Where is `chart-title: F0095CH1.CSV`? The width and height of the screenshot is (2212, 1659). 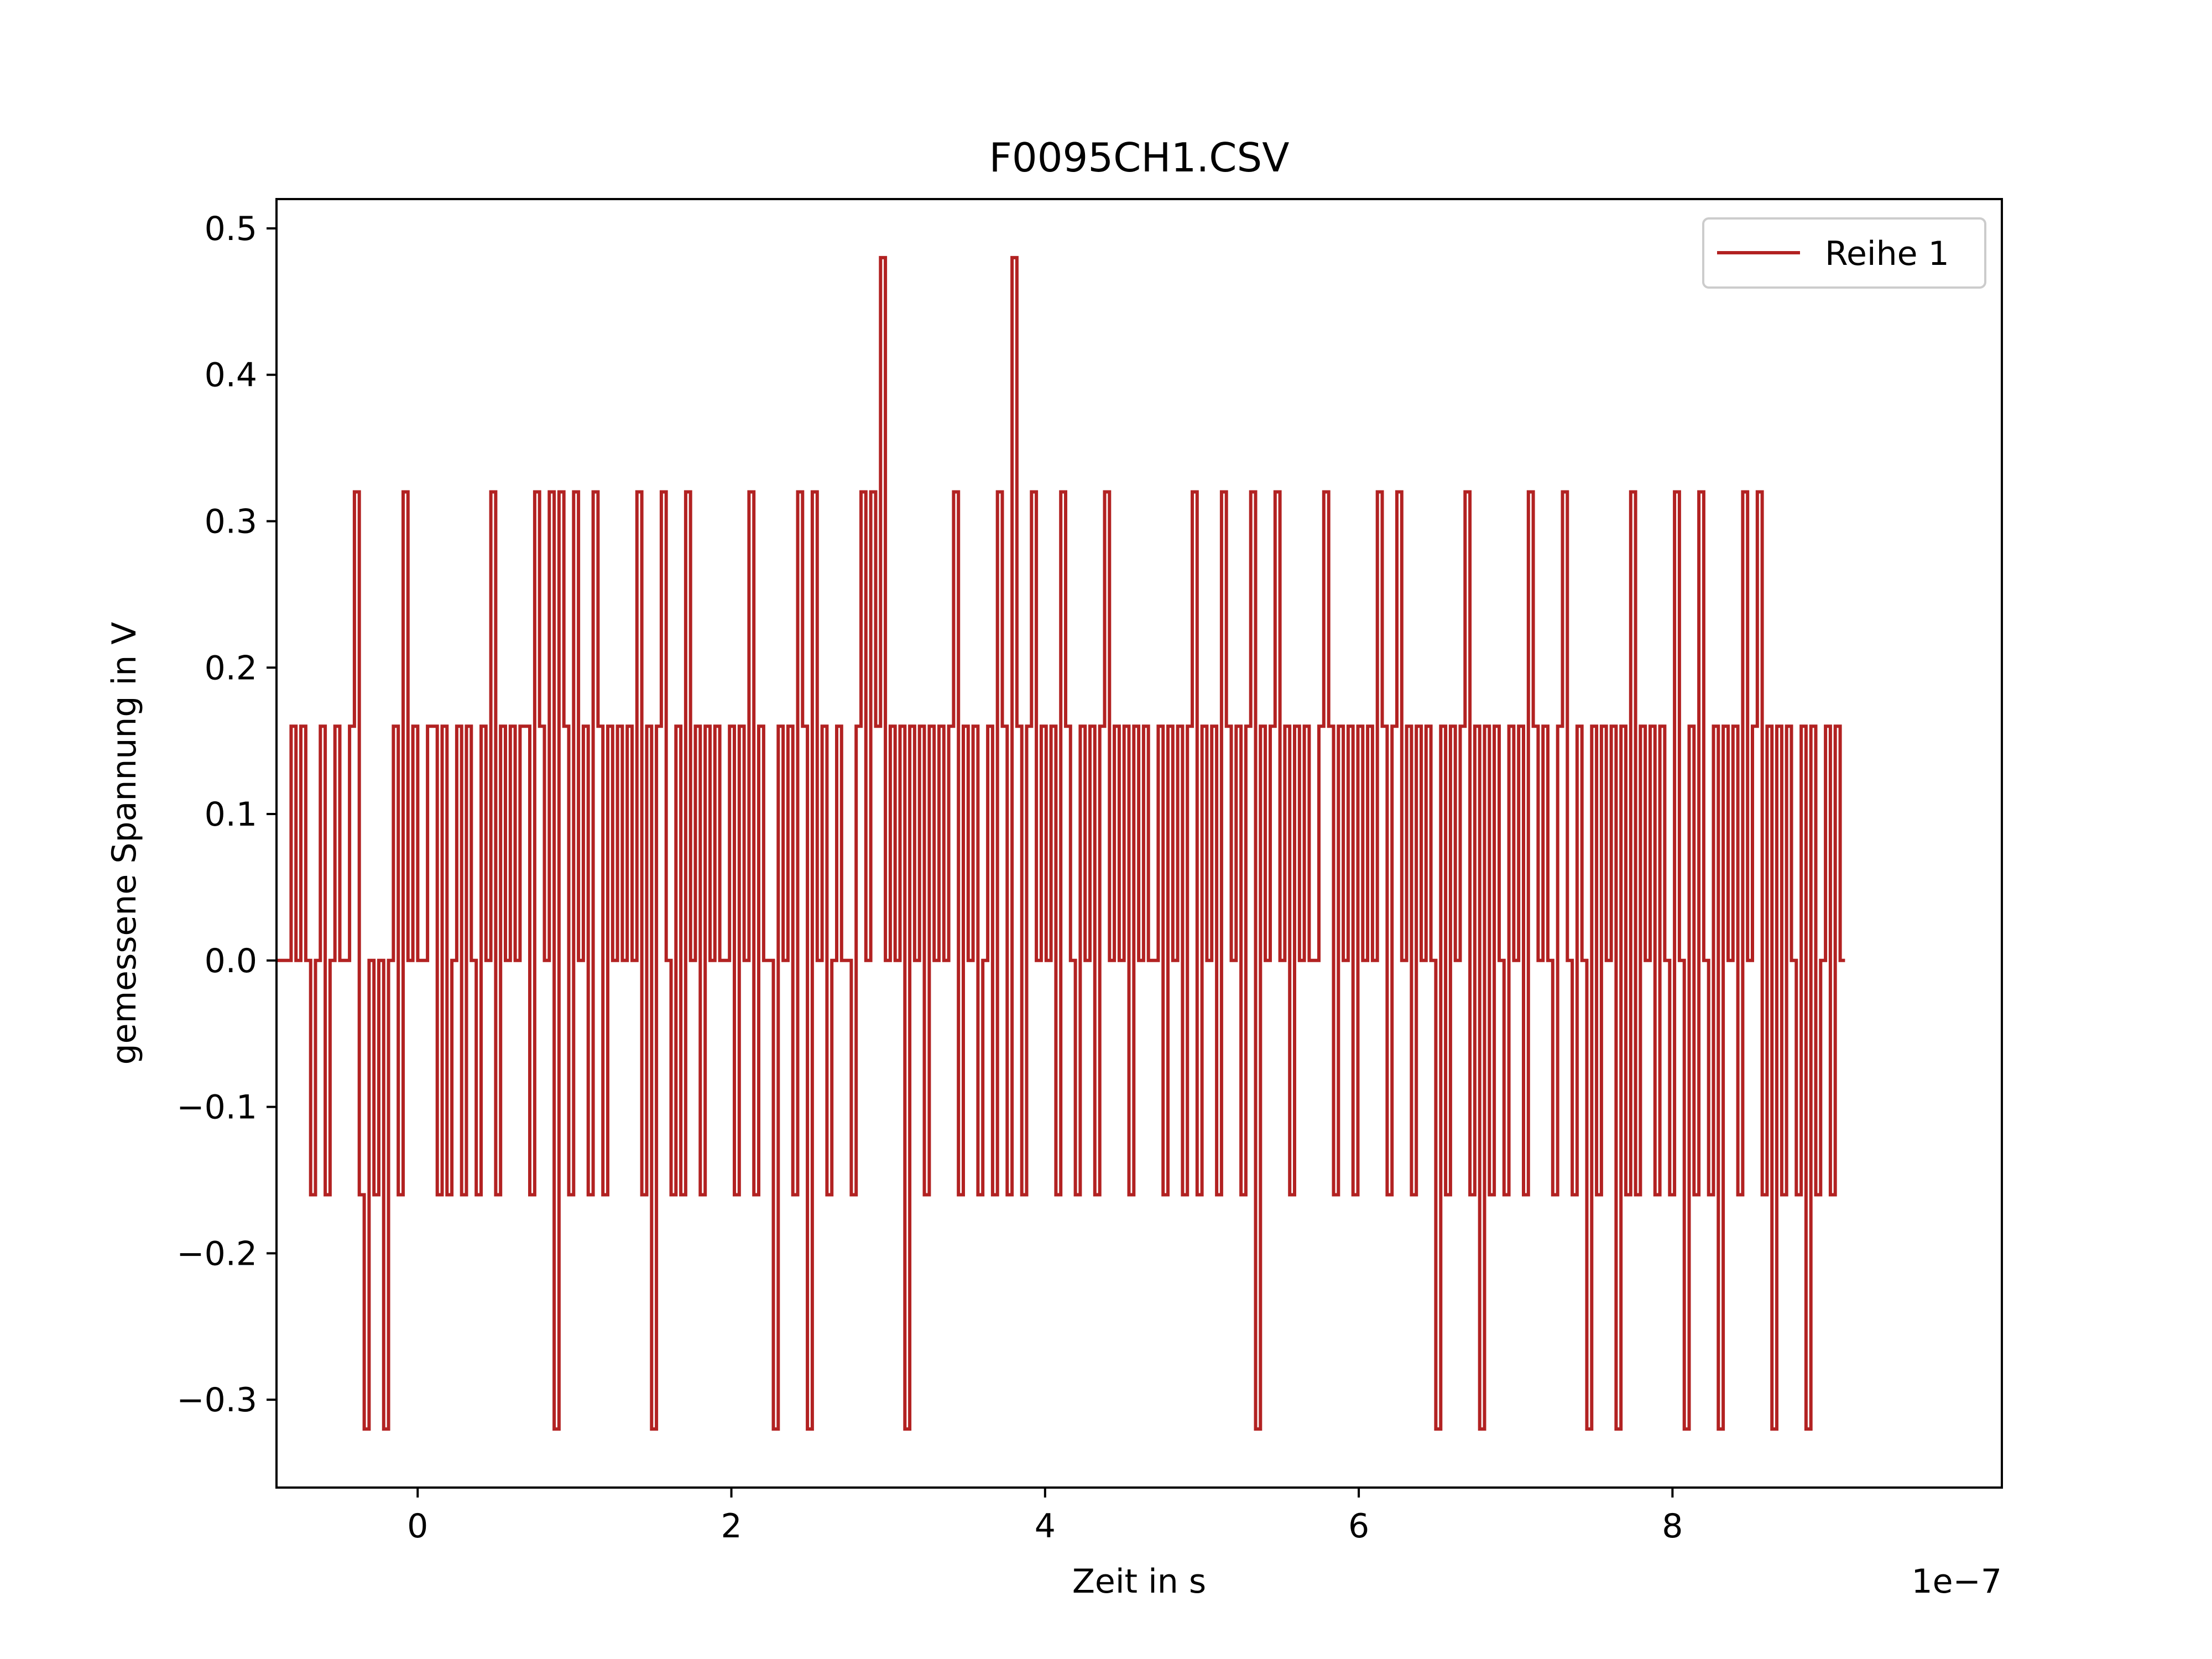
chart-title: F0095CH1.CSV is located at coordinates (1139, 158).